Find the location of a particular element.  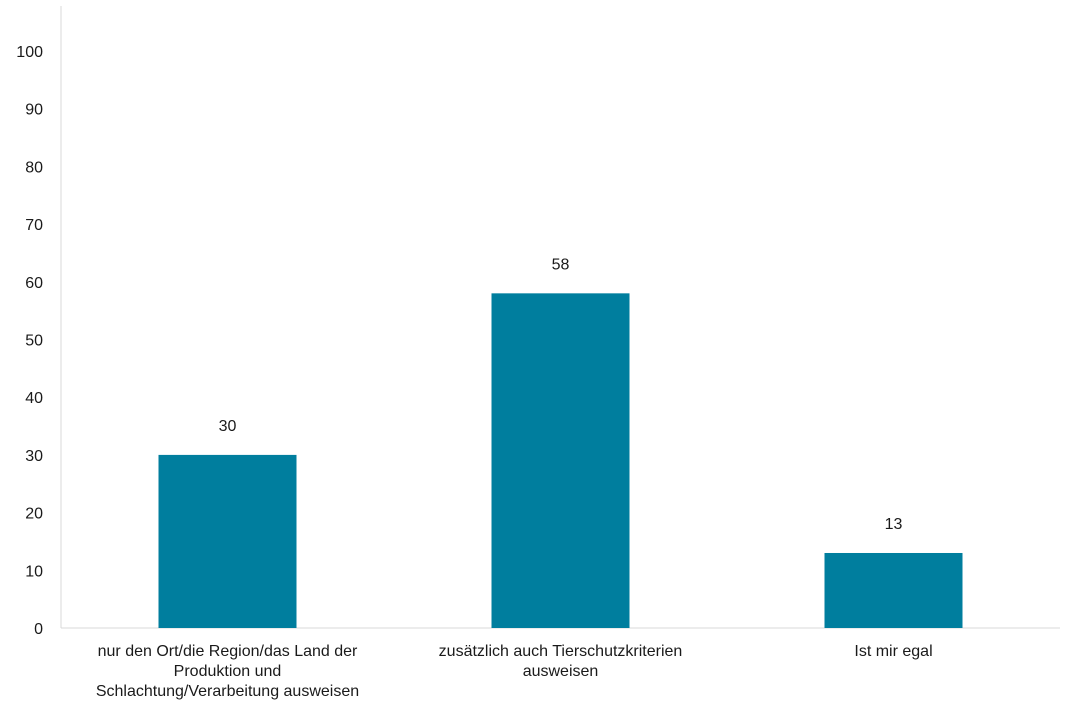

y-axis-tick-labels: 0 10 20 30 40 50 60 70 80 90 100 is located at coordinates (29, 341).